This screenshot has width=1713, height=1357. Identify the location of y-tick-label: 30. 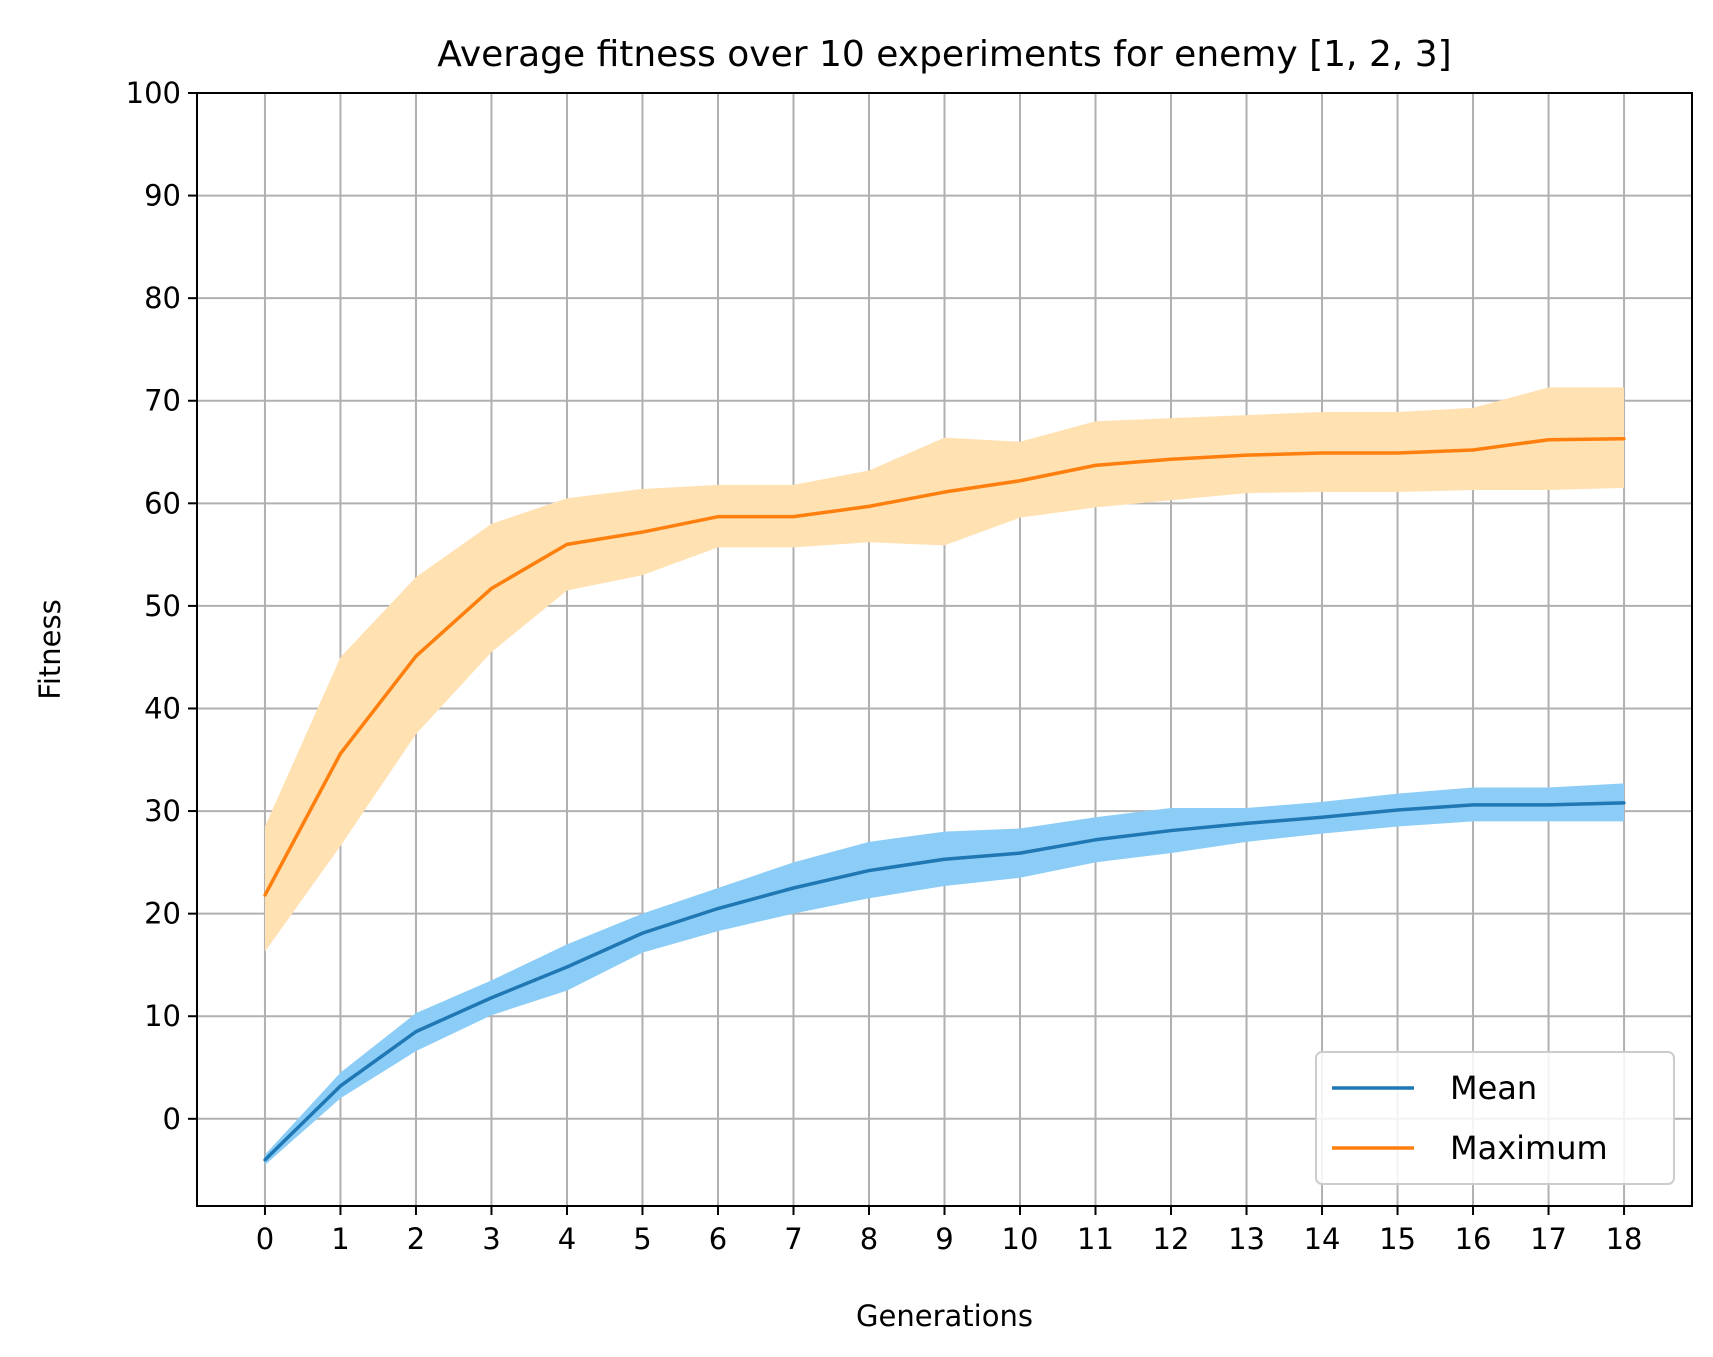
(162, 811).